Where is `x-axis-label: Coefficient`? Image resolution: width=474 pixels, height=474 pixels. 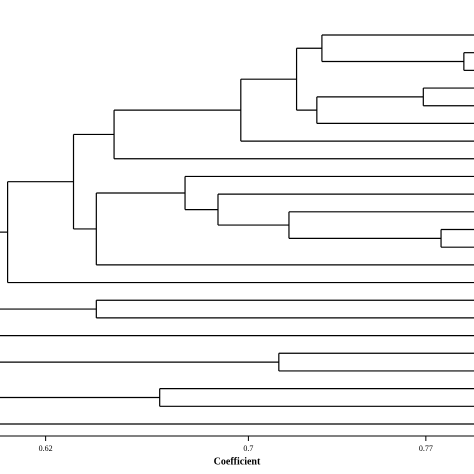 x-axis-label: Coefficient is located at coordinates (237, 461).